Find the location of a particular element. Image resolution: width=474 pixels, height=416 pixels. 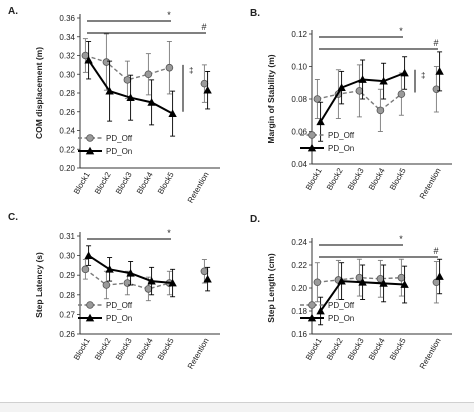

y-tick-label: 0.08 is located at coordinates (299, 99).